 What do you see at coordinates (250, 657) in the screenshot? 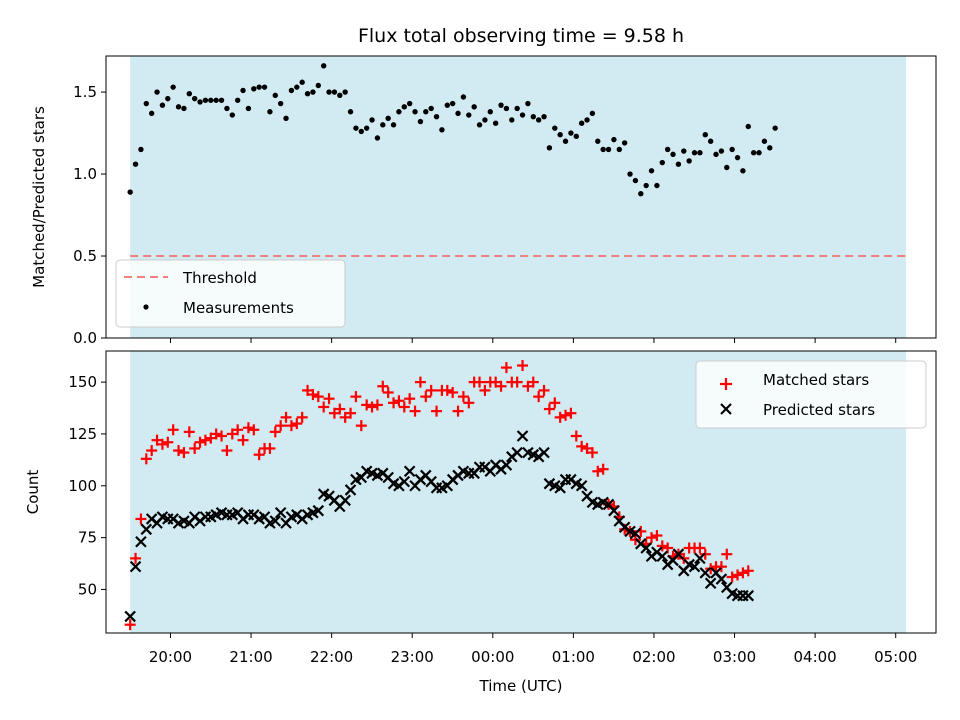
I see `x-tick-label: 21:00` at bounding box center [250, 657].